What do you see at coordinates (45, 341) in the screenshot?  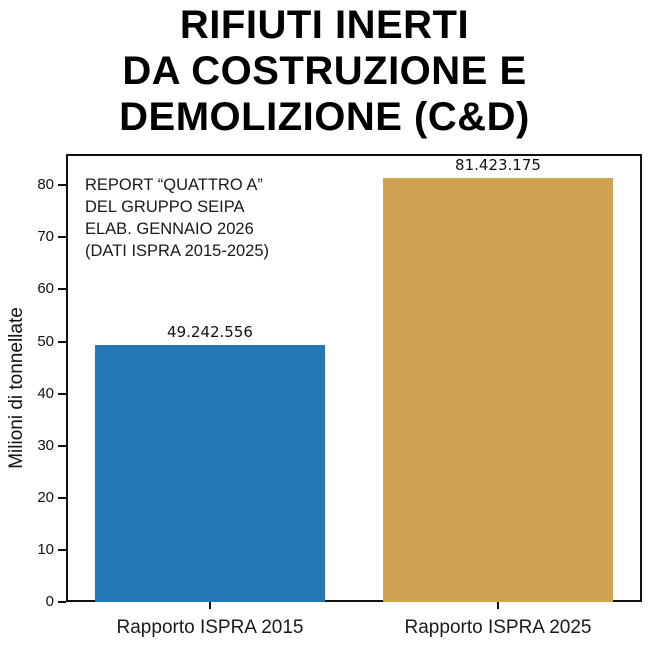 I see `y-tick-label: 50` at bounding box center [45, 341].